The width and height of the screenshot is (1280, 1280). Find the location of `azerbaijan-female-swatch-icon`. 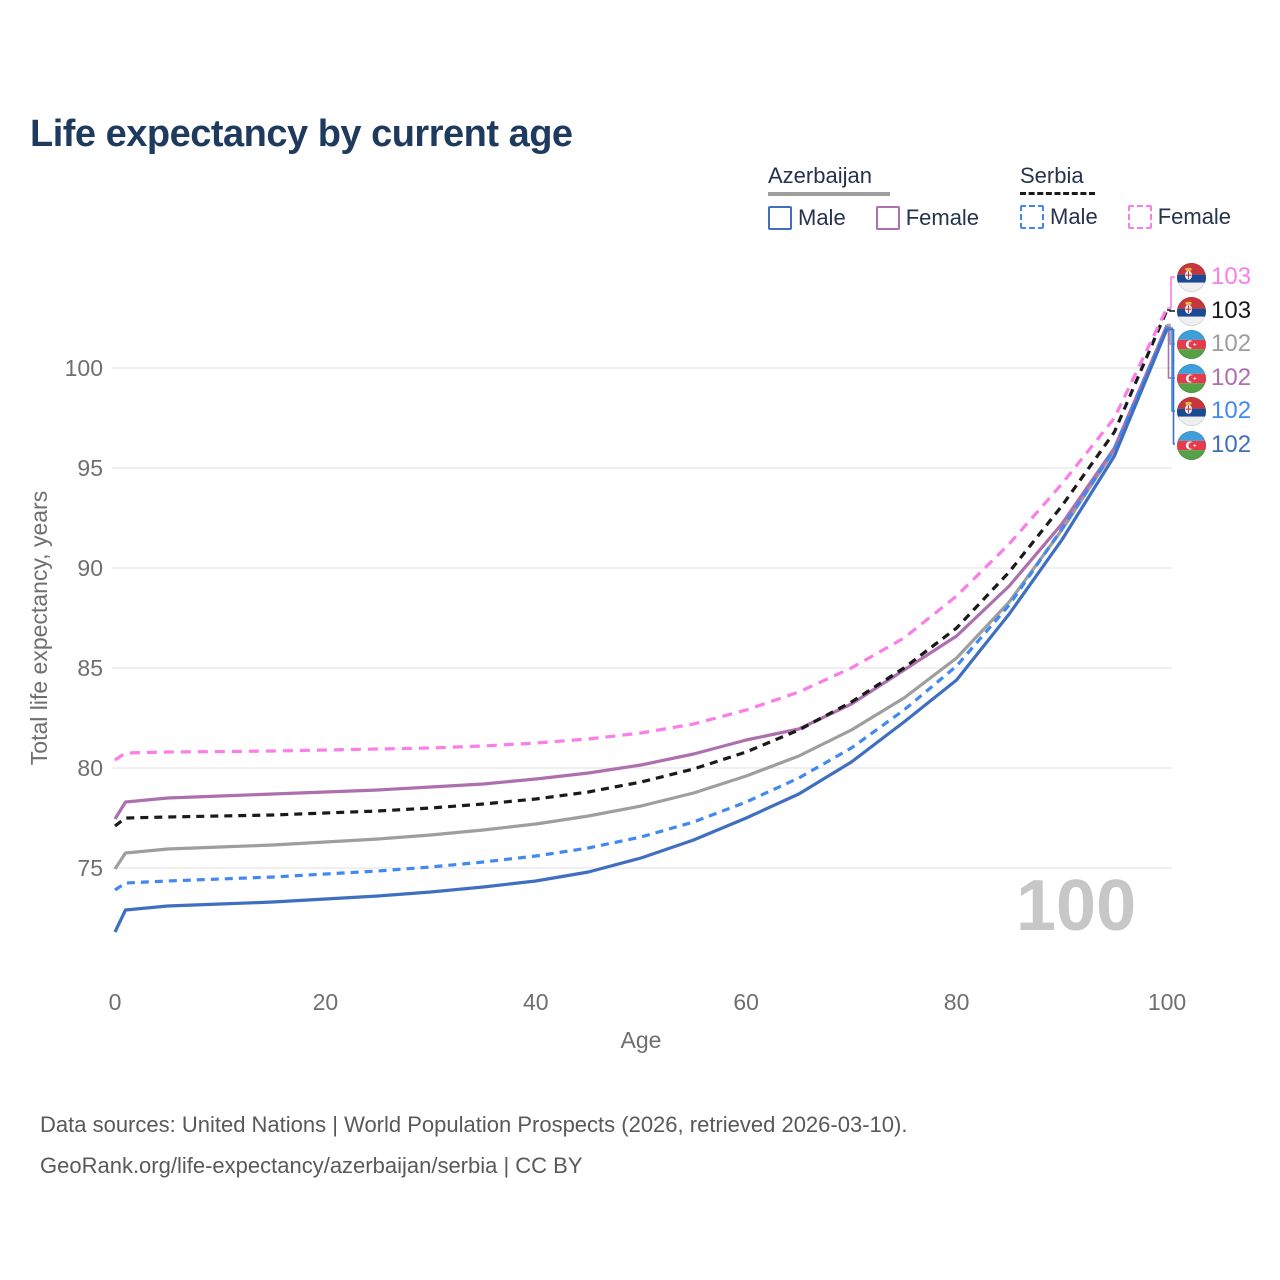

azerbaijan-female-swatch-icon is located at coordinates (887, 218).